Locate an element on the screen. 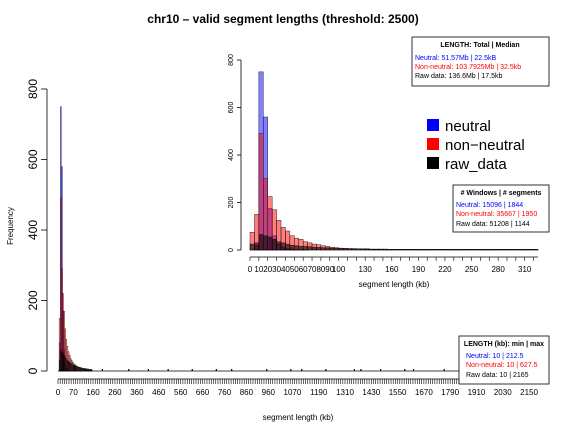 The height and width of the screenshot is (432, 576). stats-box-windows-non-neutral: Non-neutral: 35667 | 1950 is located at coordinates (496, 214).